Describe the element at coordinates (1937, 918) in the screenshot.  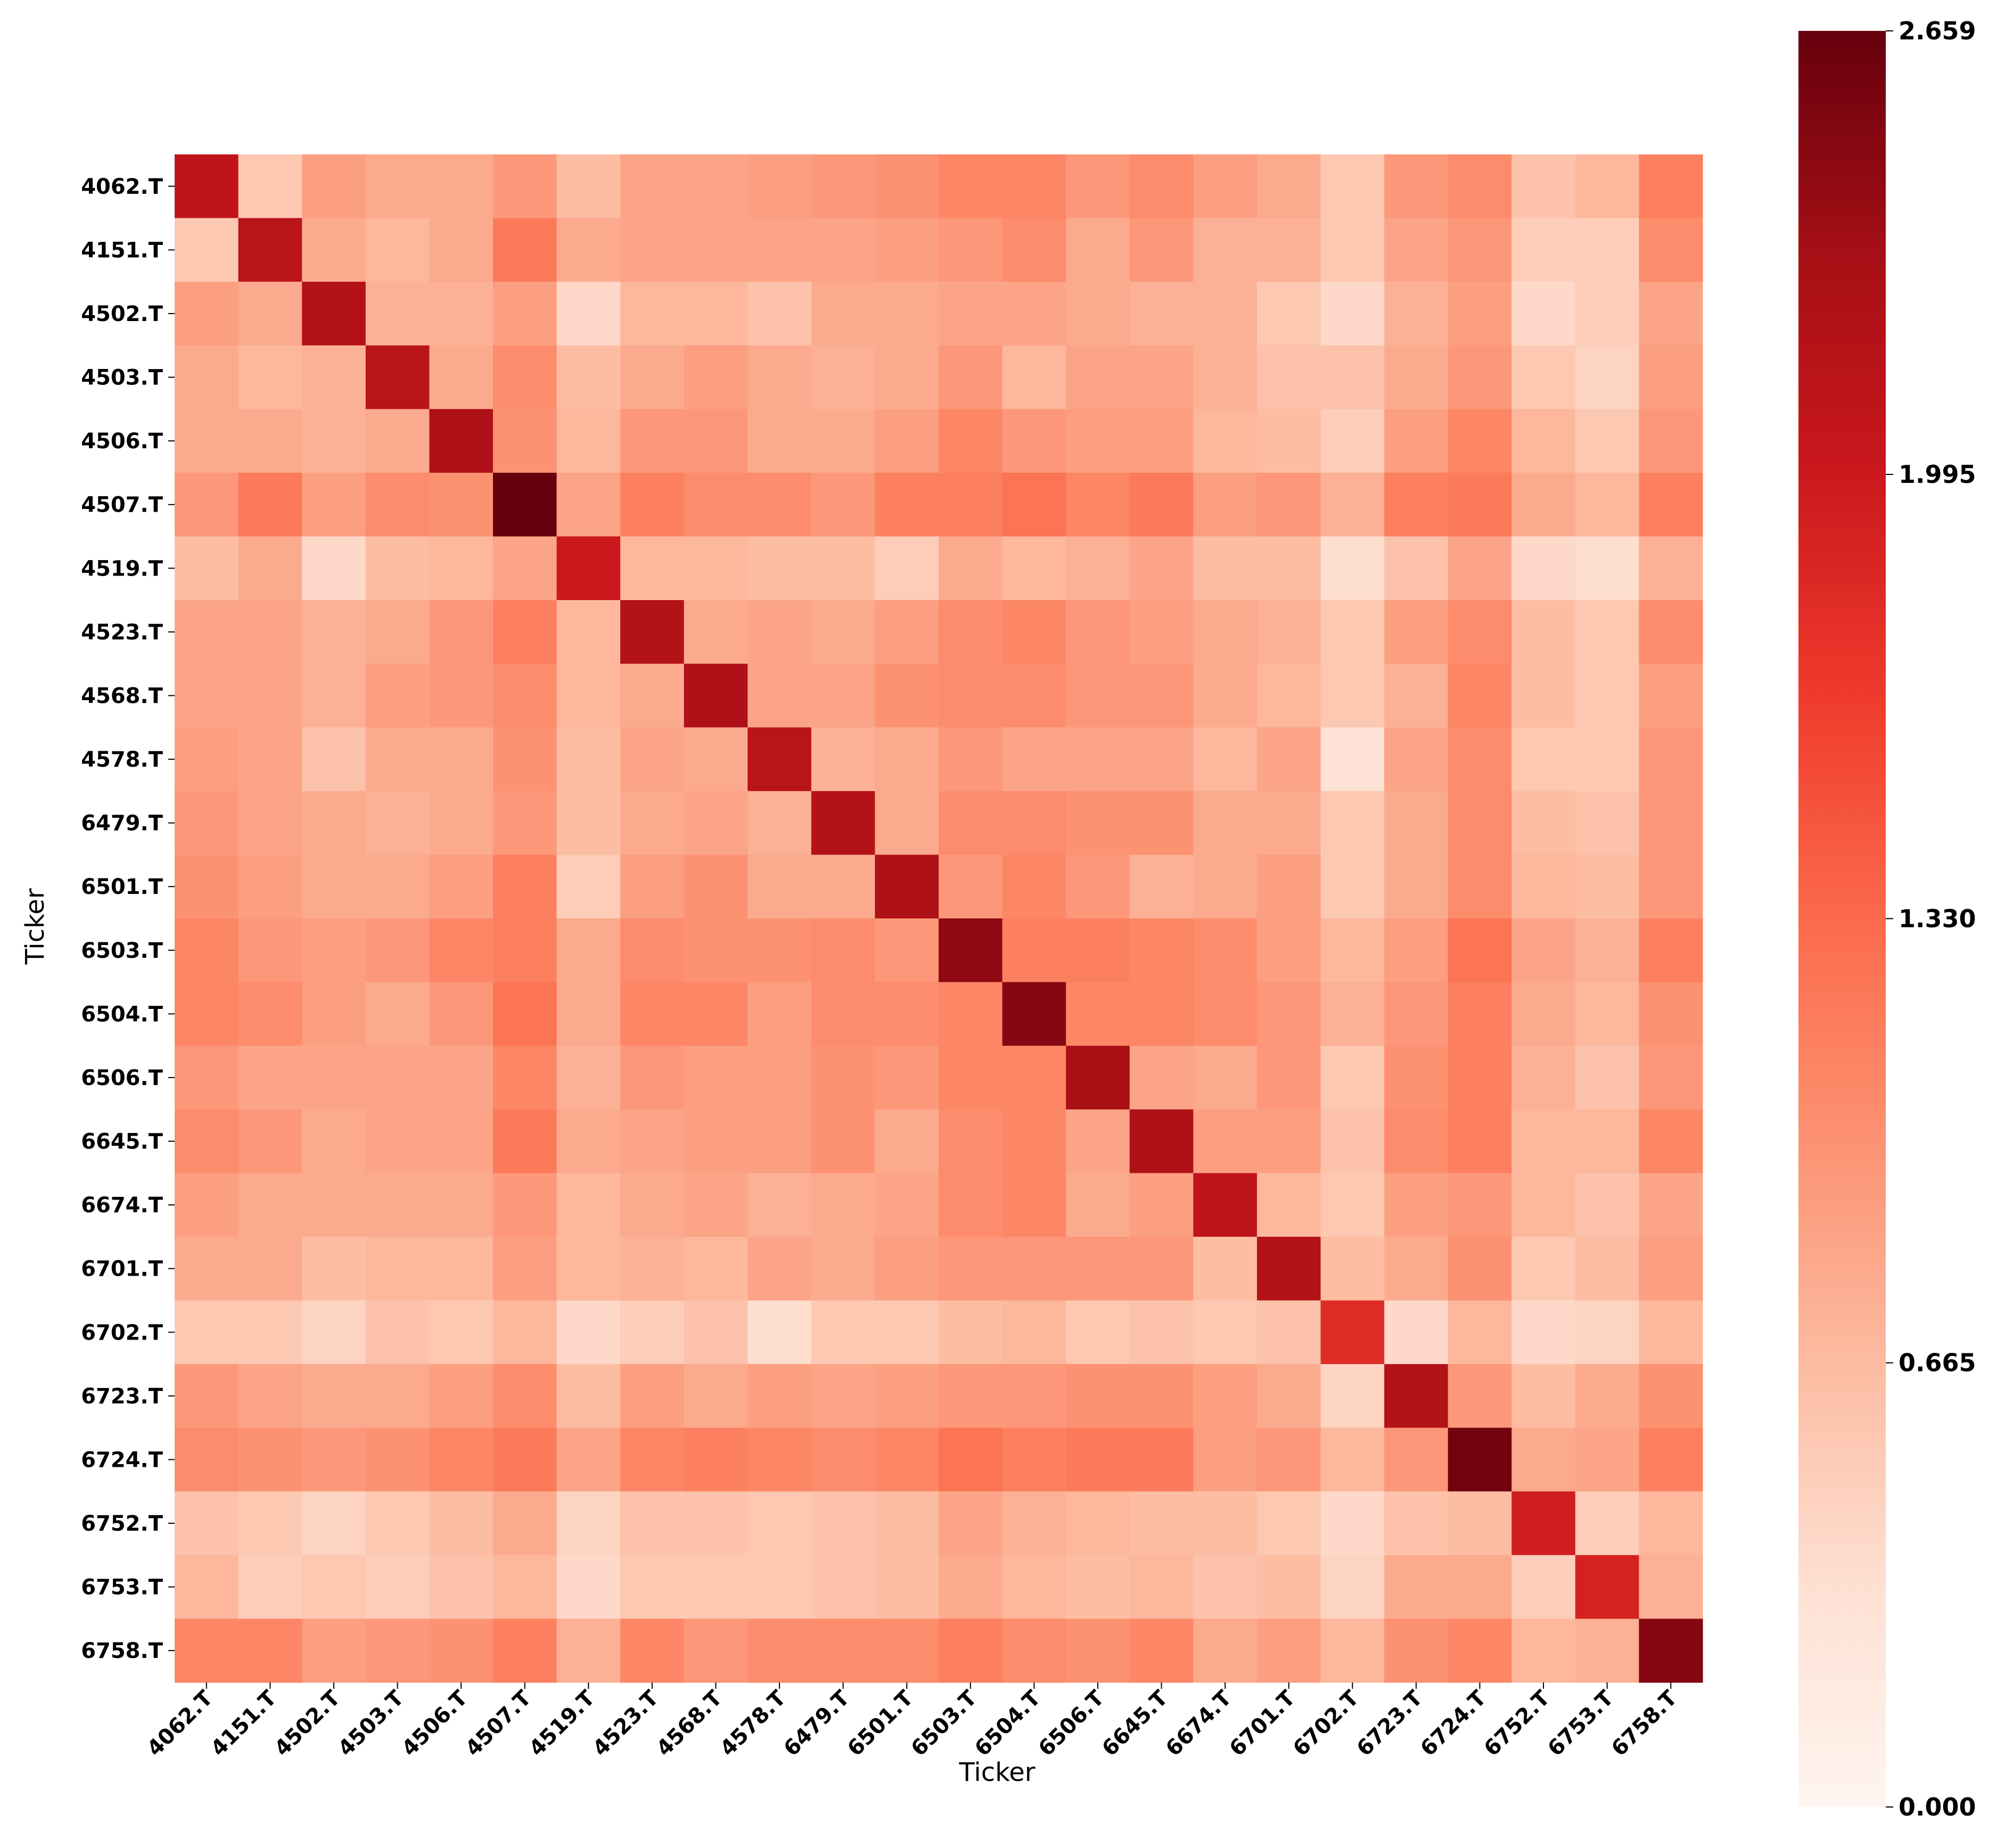
I see `colorbar-tick-label: 1.330` at that location.